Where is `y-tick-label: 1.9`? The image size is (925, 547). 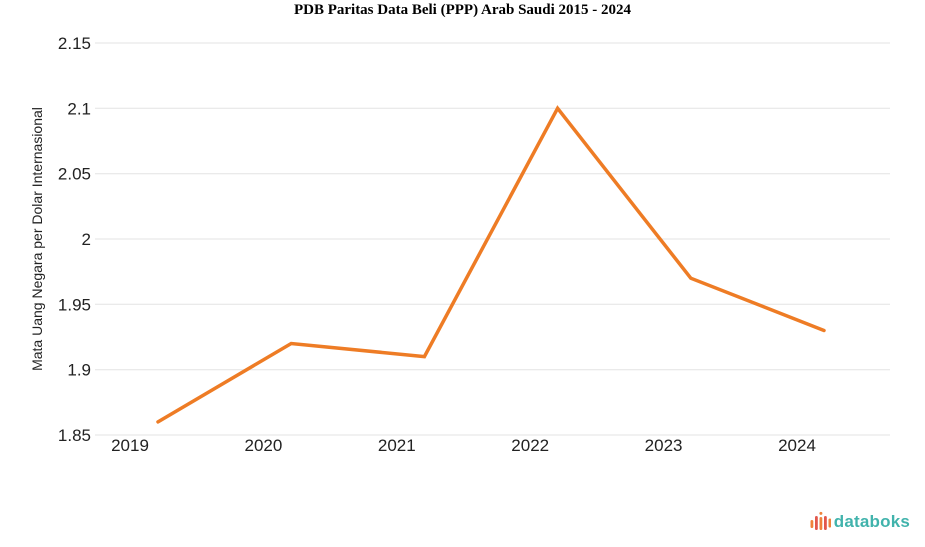
y-tick-label: 1.9 is located at coordinates (79, 370).